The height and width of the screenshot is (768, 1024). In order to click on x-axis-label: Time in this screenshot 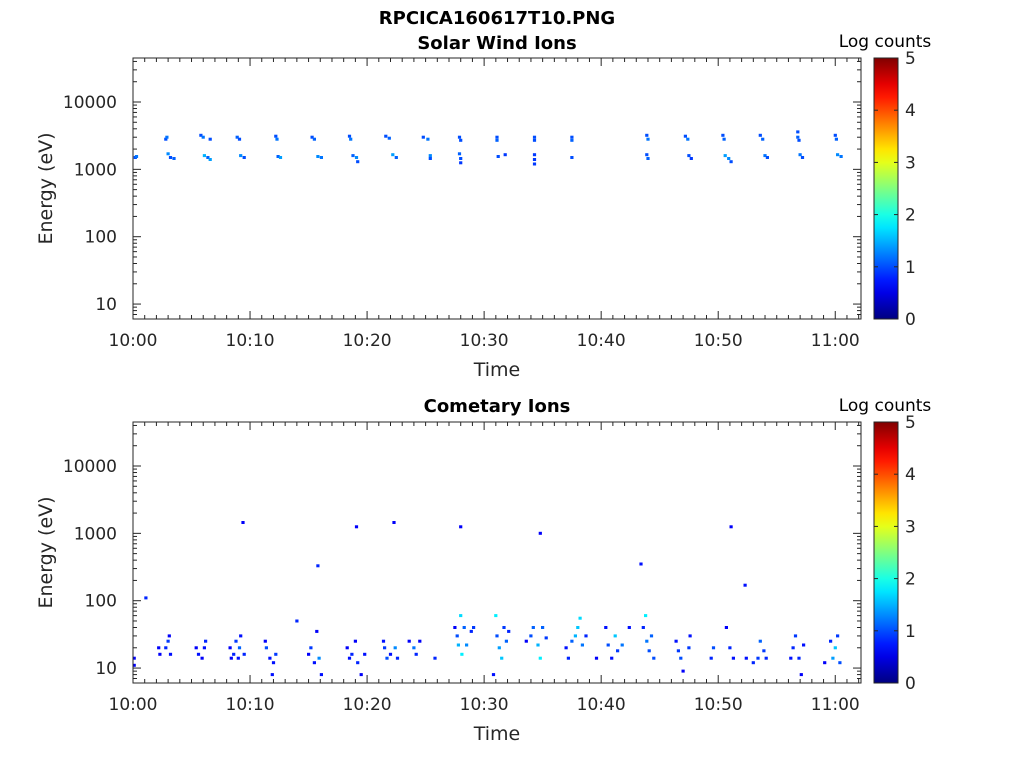, I will do `click(497, 734)`.